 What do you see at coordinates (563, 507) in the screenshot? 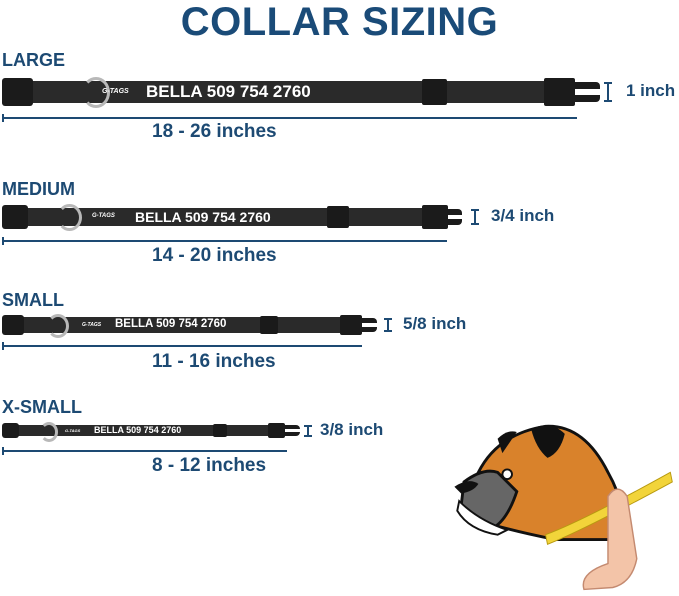
I see `boxer-dog-neck-measuring-icon` at bounding box center [563, 507].